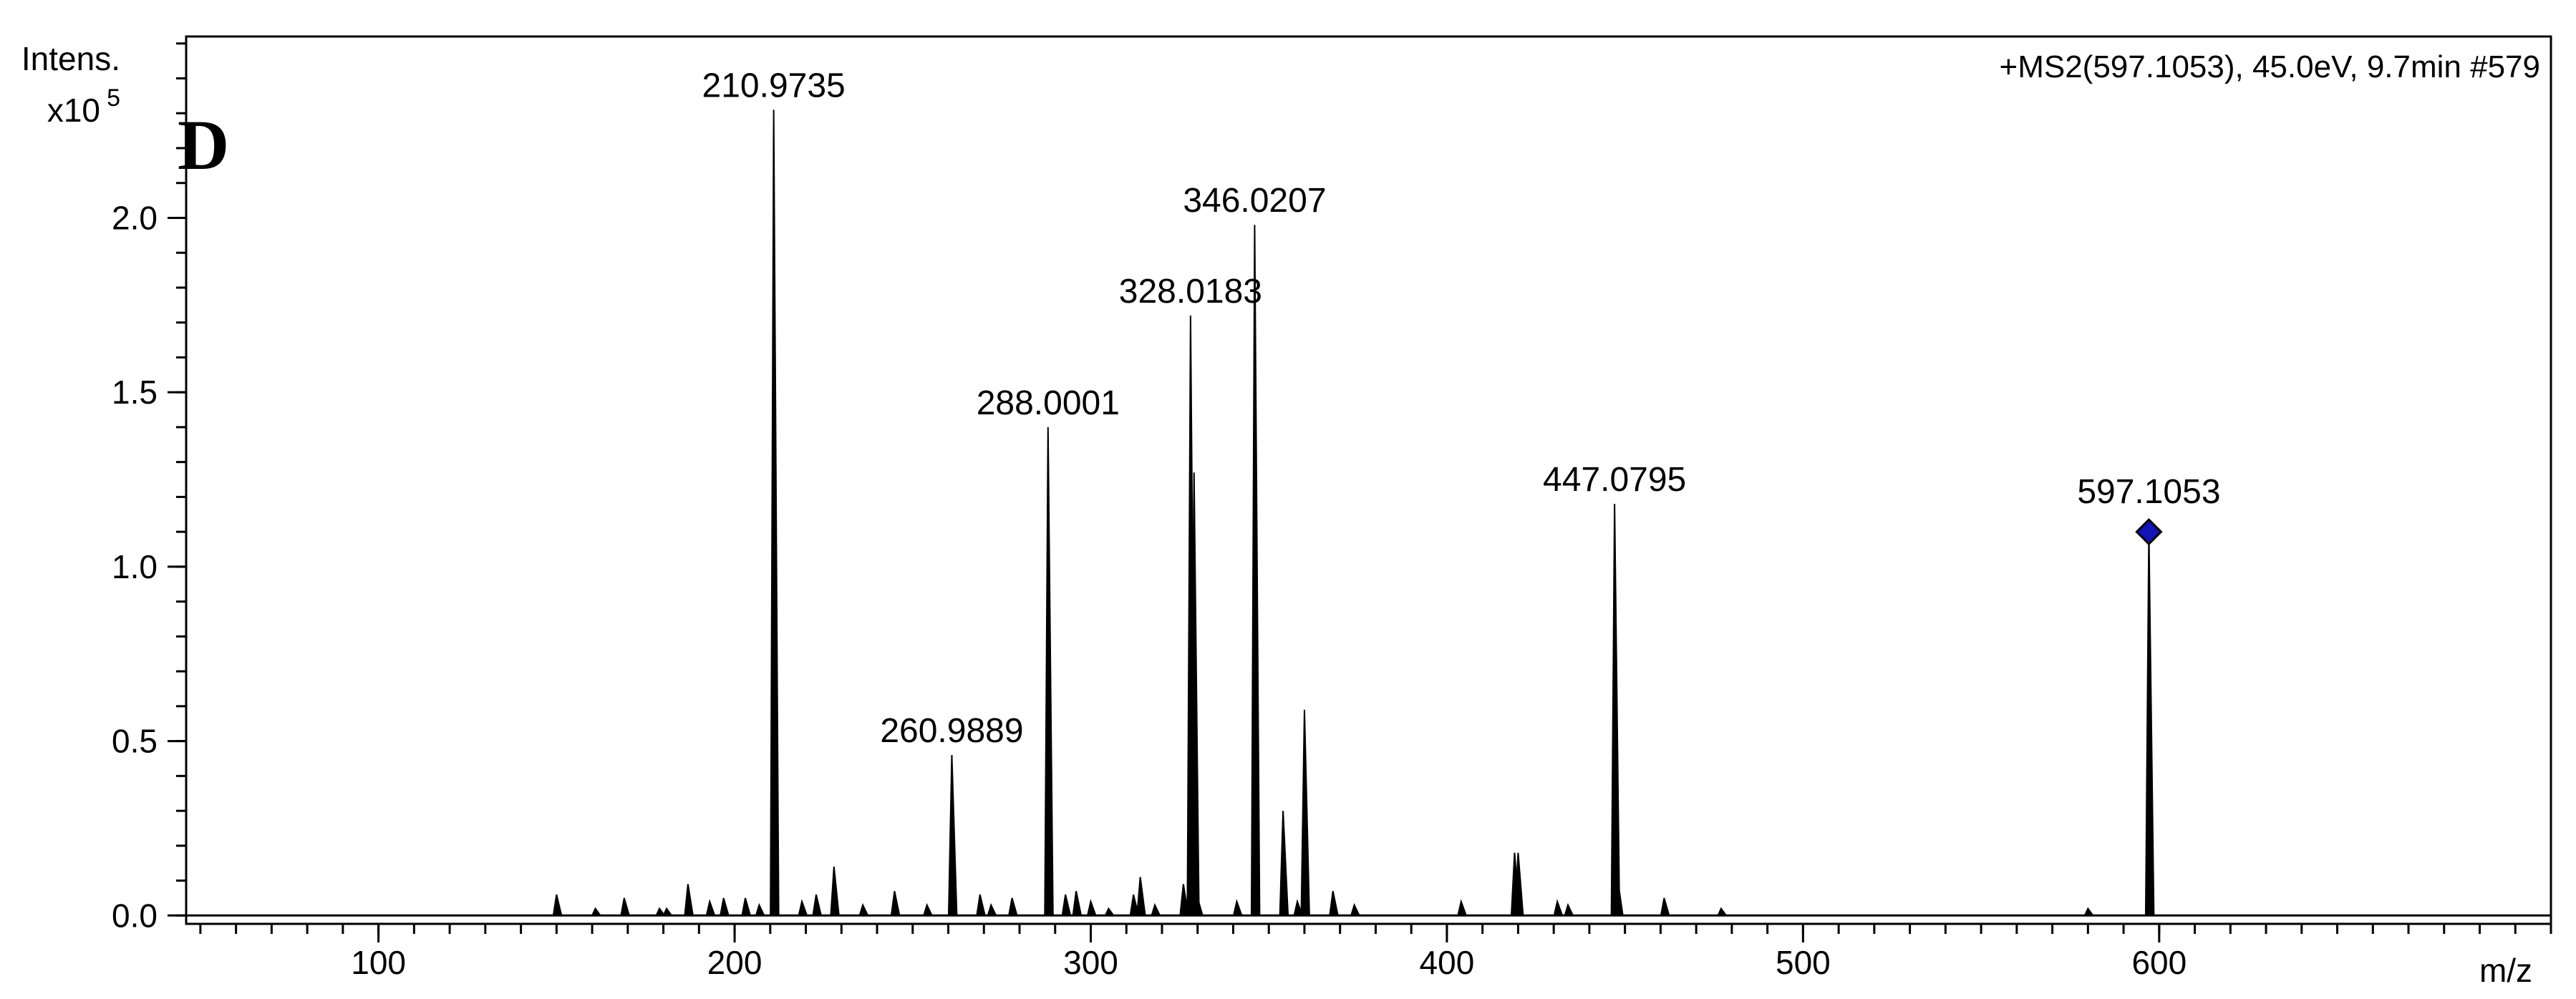 The height and width of the screenshot is (999, 2576). What do you see at coordinates (1448, 962) in the screenshot?
I see `x-tick-label: 400` at bounding box center [1448, 962].